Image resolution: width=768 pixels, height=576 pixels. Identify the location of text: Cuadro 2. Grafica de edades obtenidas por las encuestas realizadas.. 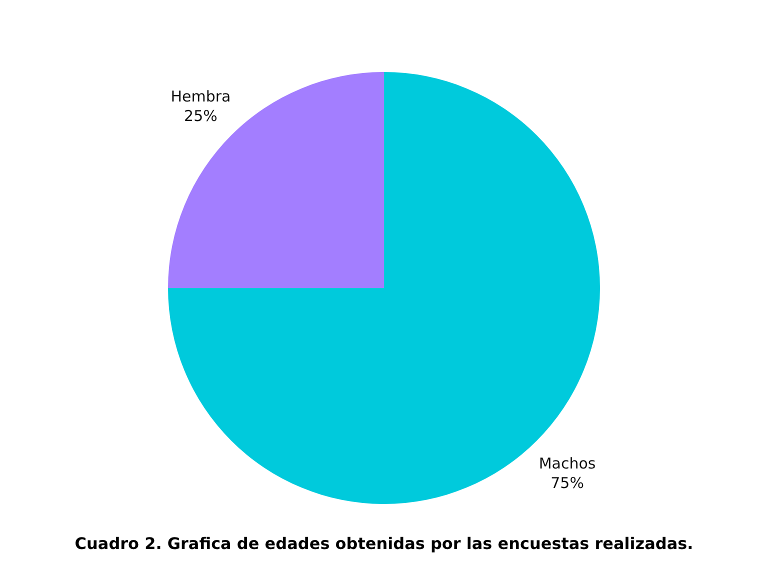
(384, 543).